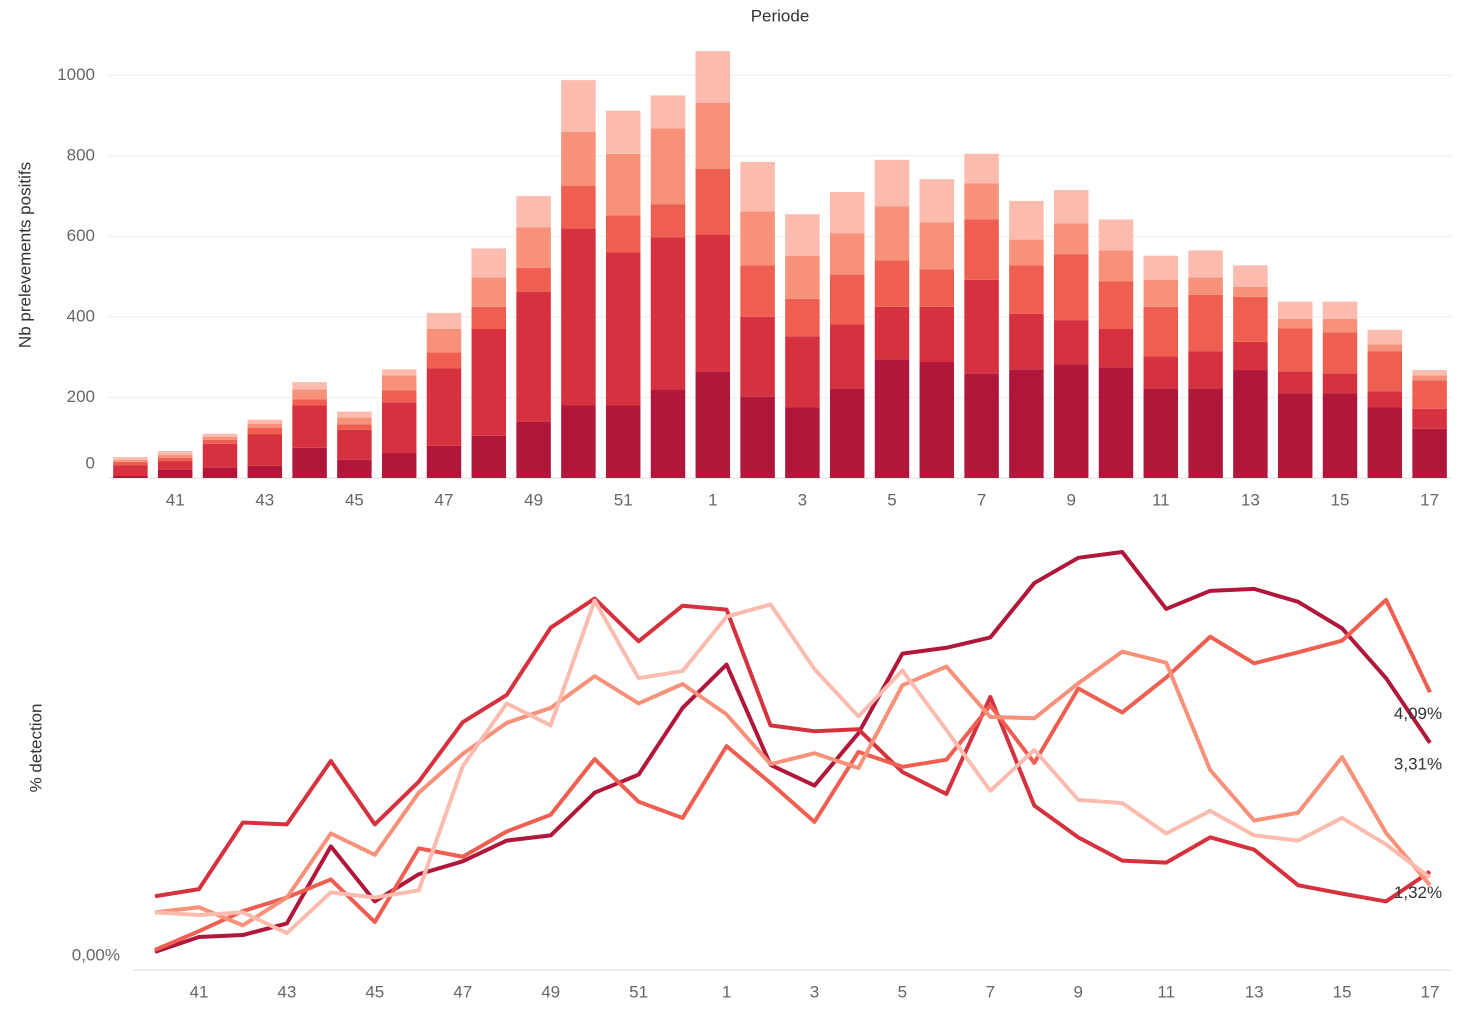  Describe the element at coordinates (81, 396) in the screenshot. I see `y-tick-label: 200` at that location.